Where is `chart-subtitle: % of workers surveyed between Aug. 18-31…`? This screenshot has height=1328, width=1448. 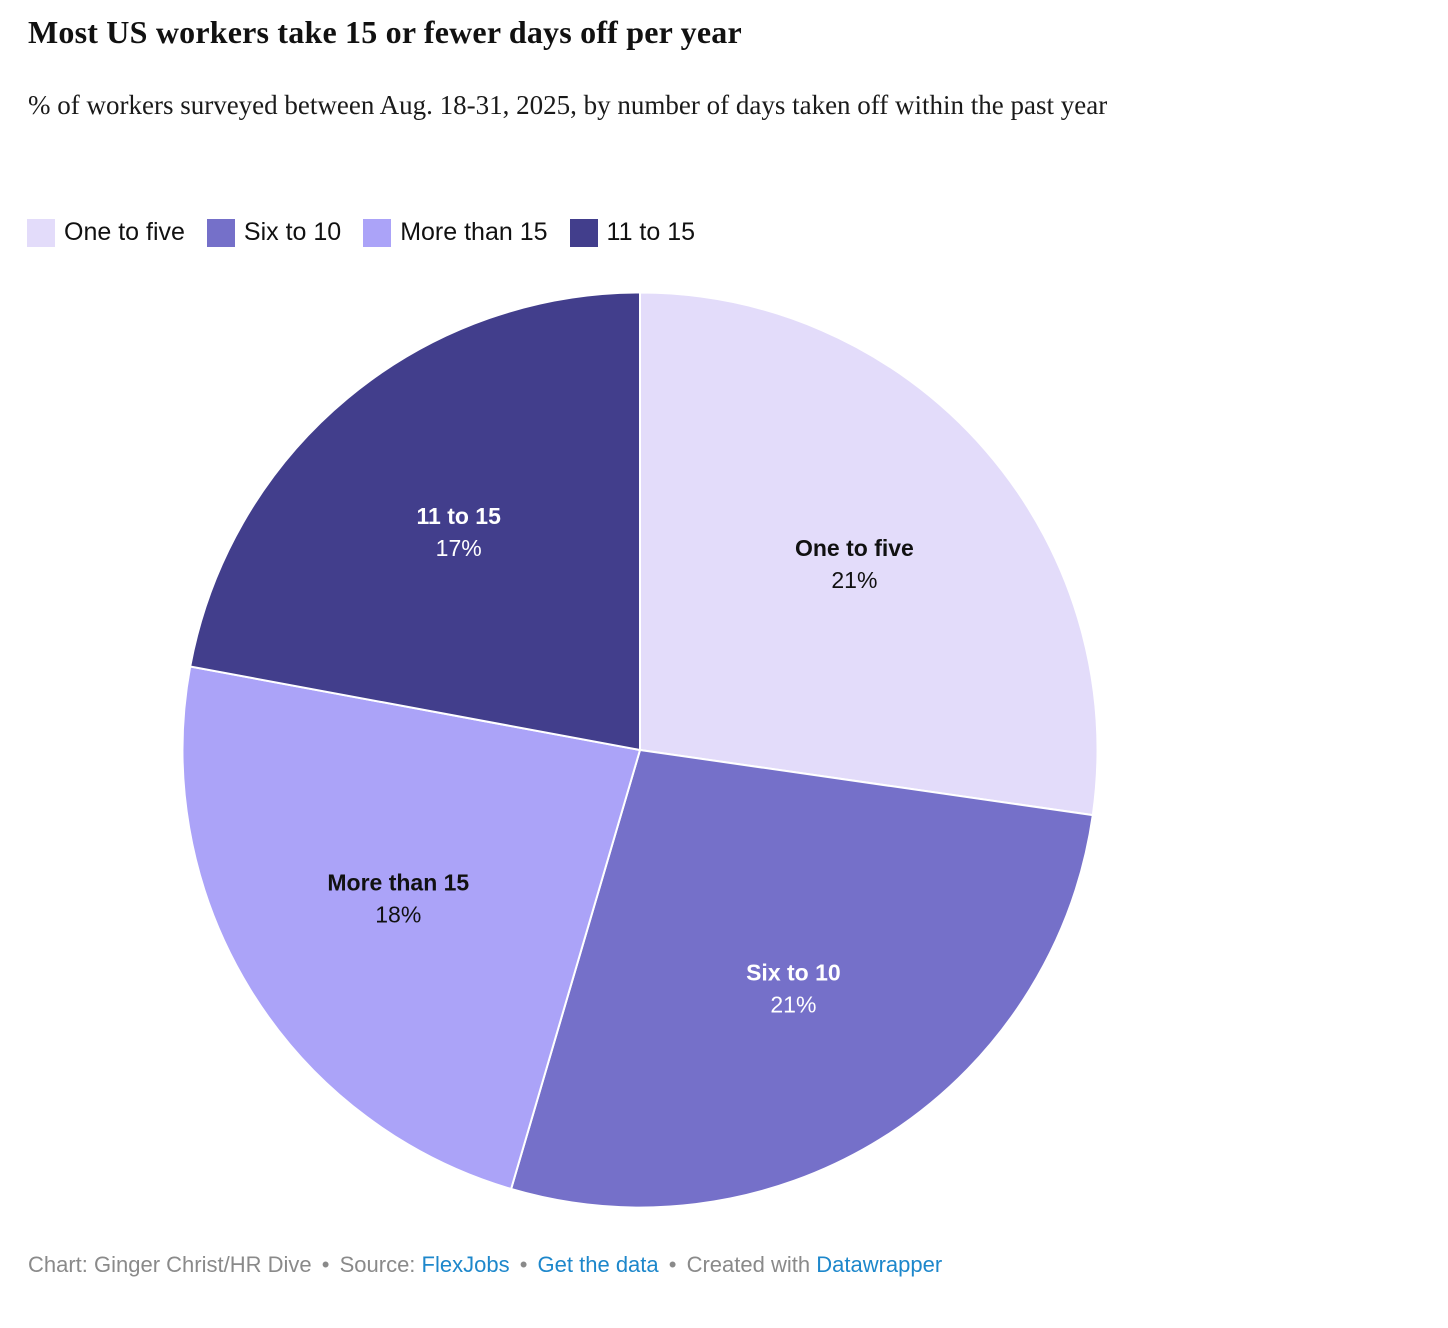 chart-subtitle: % of workers surveyed between Aug. 18-31… is located at coordinates (568, 105).